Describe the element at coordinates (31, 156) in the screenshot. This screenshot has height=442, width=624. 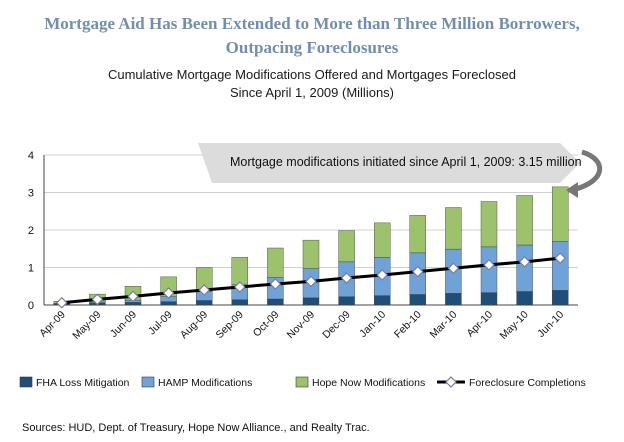
I see `y-tick-label: 4` at that location.